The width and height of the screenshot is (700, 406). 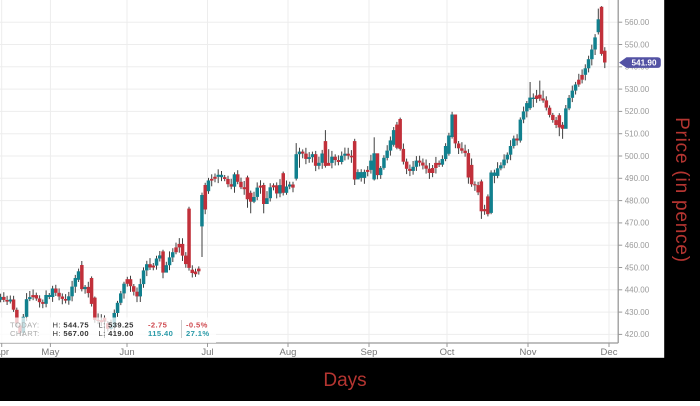 I want to click on svg-text: Price (in pence), so click(x=681, y=190).